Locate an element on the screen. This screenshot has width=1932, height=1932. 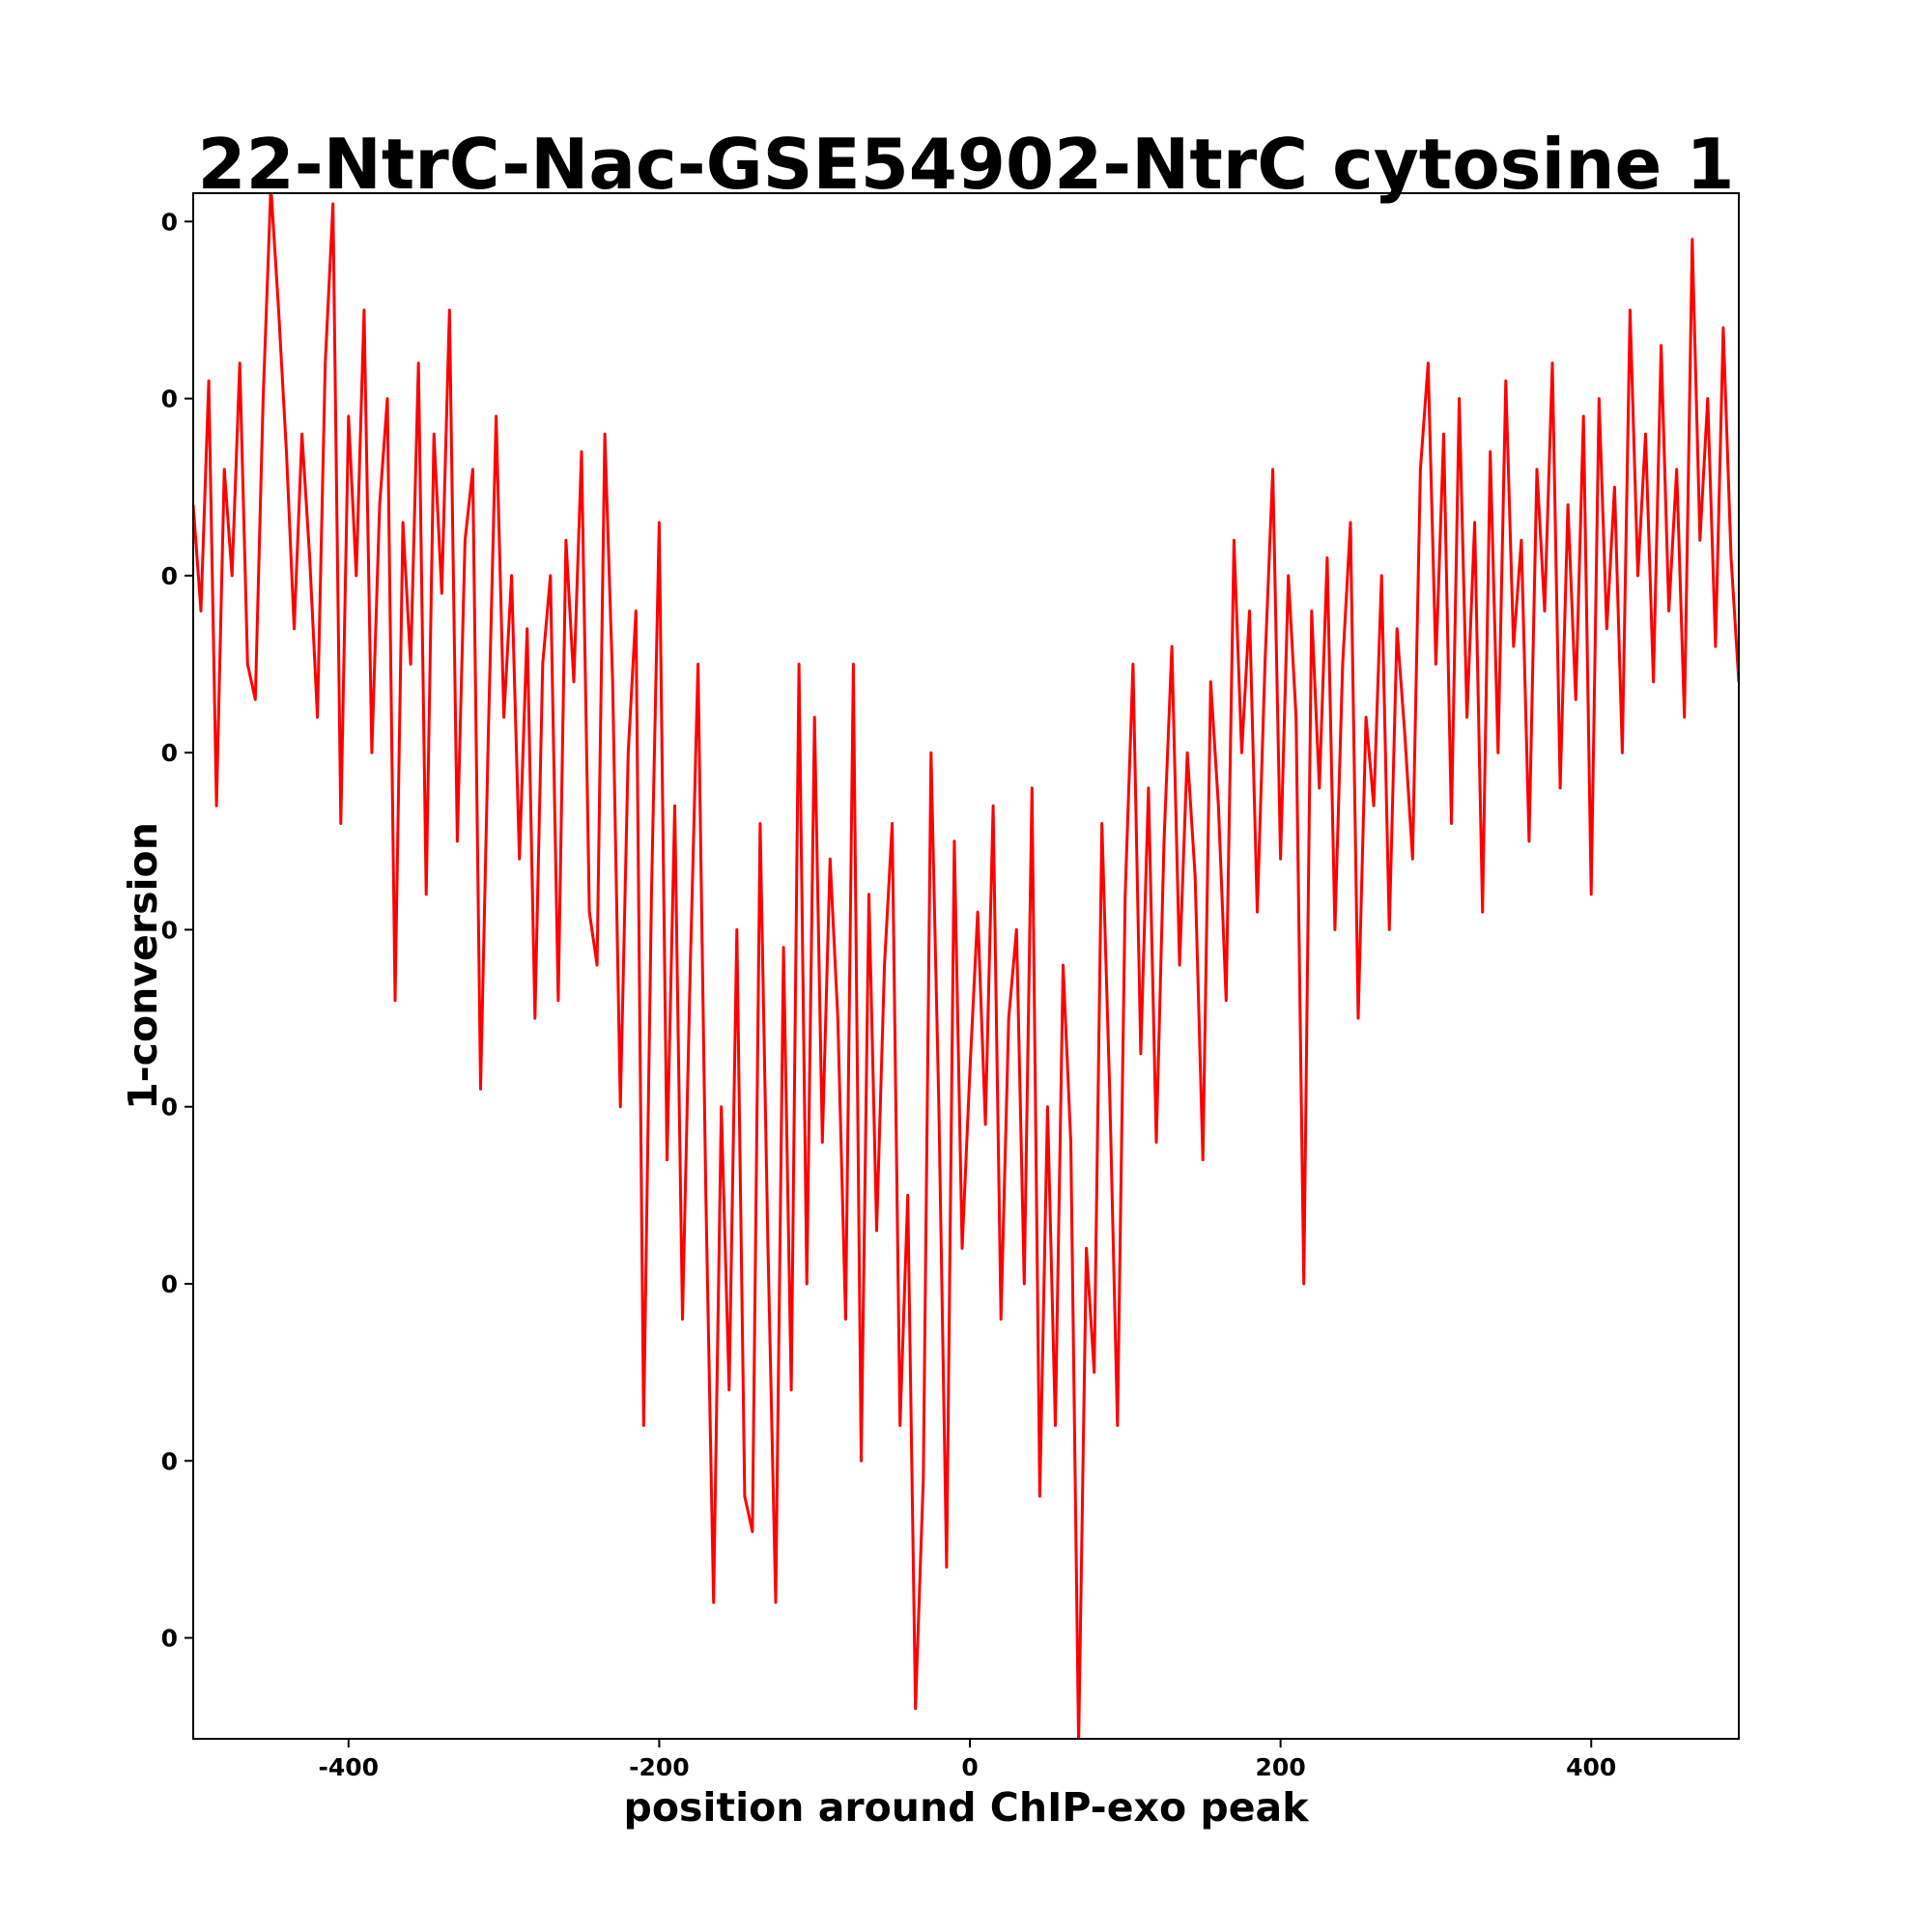
chart-title: 22-NtrC-Nac-GSE54902-NtrC cytosine 1 is located at coordinates (966, 164).